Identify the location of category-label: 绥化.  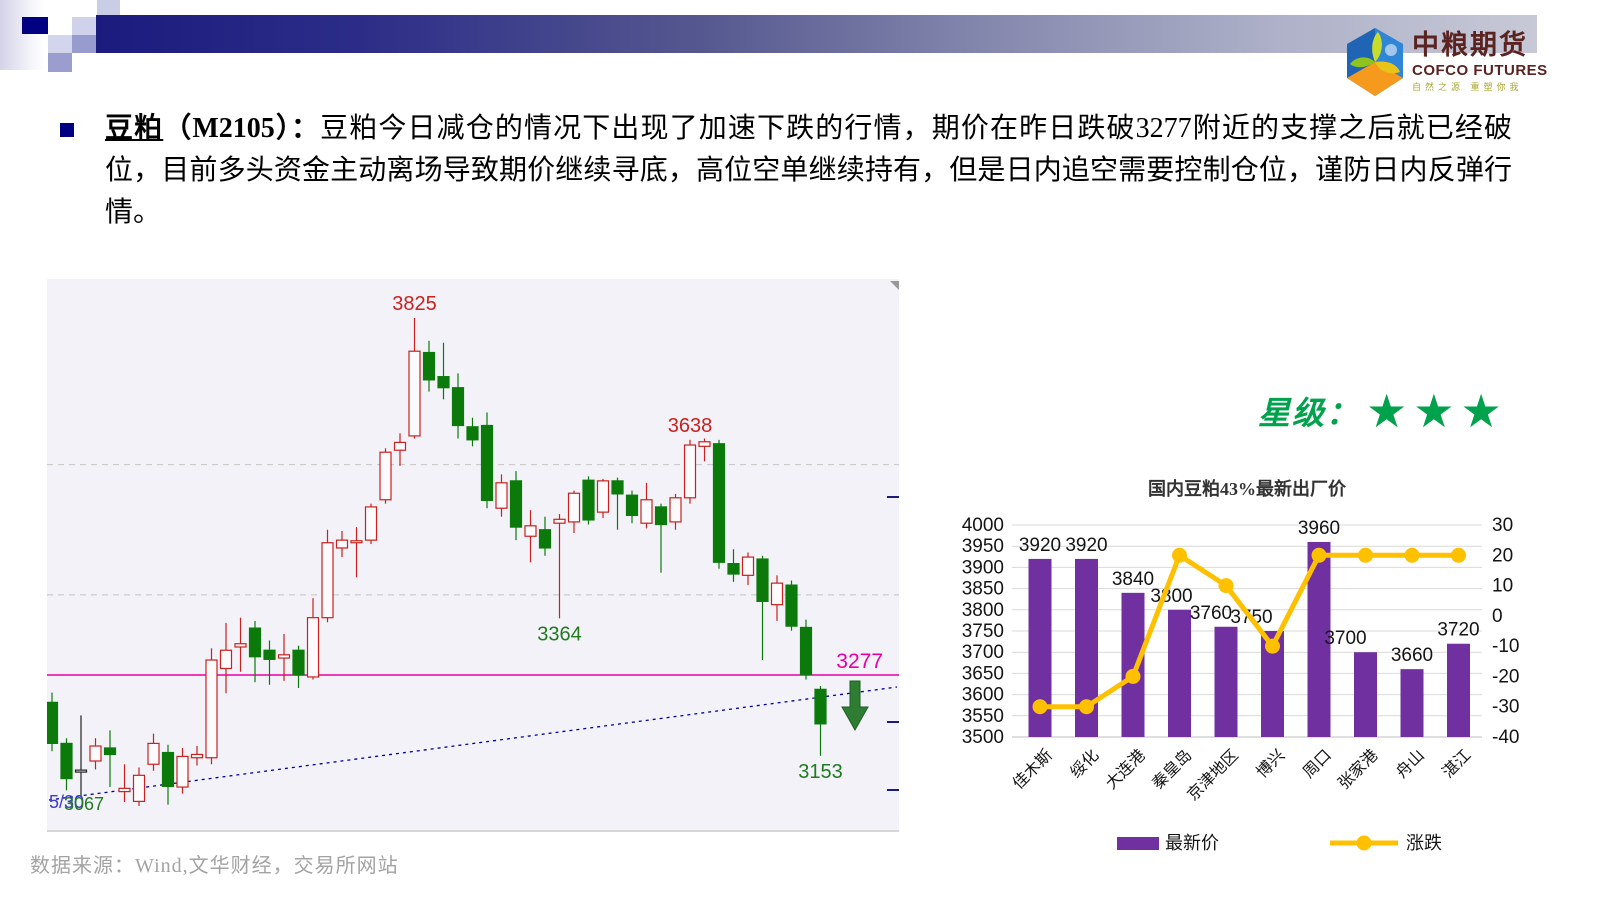
(1084, 763).